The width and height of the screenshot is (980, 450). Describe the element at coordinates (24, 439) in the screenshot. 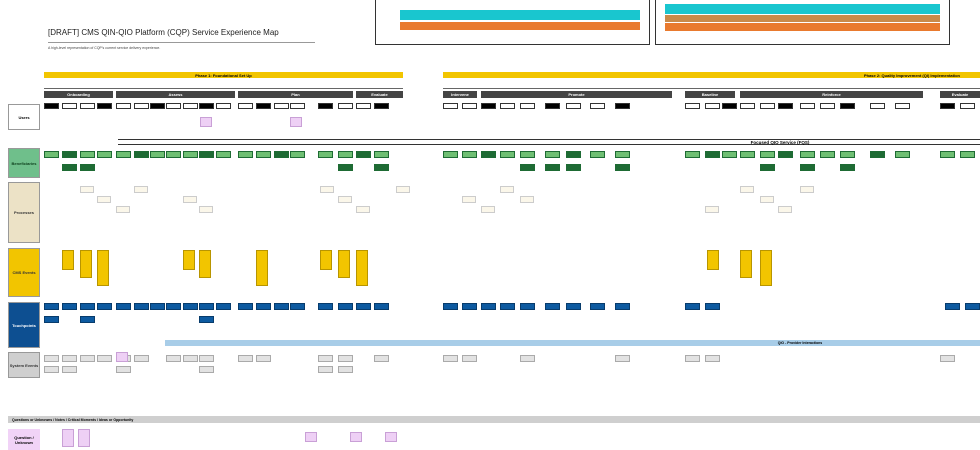

I see `notes-label: Question / Unknown` at that location.